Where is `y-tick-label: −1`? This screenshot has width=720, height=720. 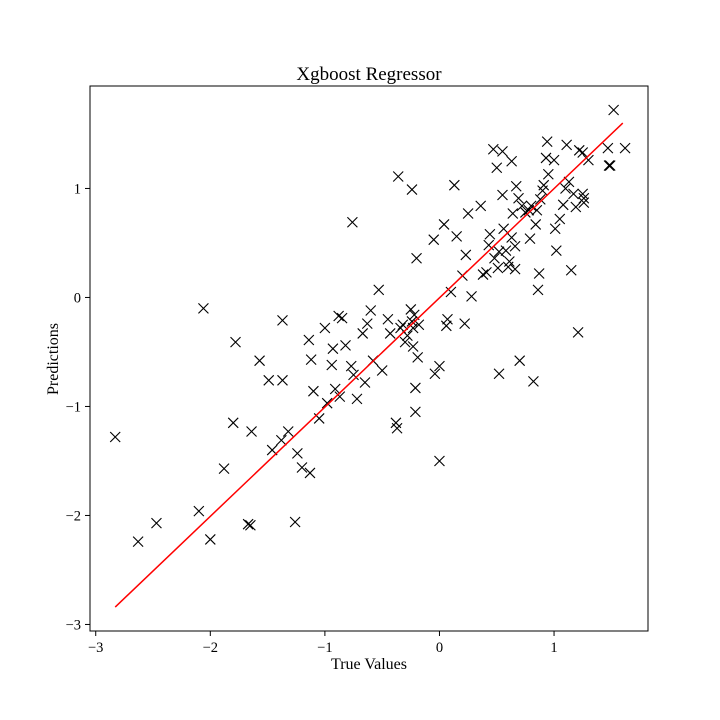
y-tick-label: −1 is located at coordinates (73, 407).